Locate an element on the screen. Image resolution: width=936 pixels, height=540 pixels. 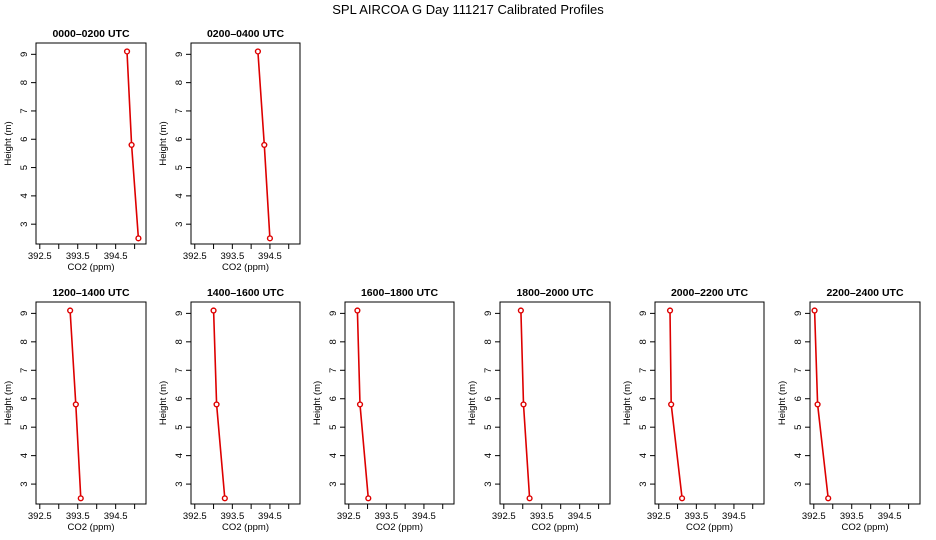
panel-title: 0000–0200 UTC is located at coordinates (90, 34).